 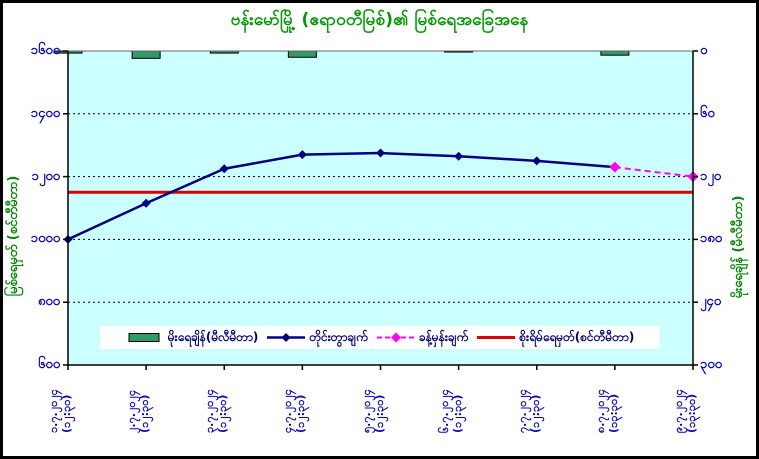 I want to click on x-tick-label: ၂.၇.၂၀၂၄ (၁၂:၃၀), so click(x=138, y=411).